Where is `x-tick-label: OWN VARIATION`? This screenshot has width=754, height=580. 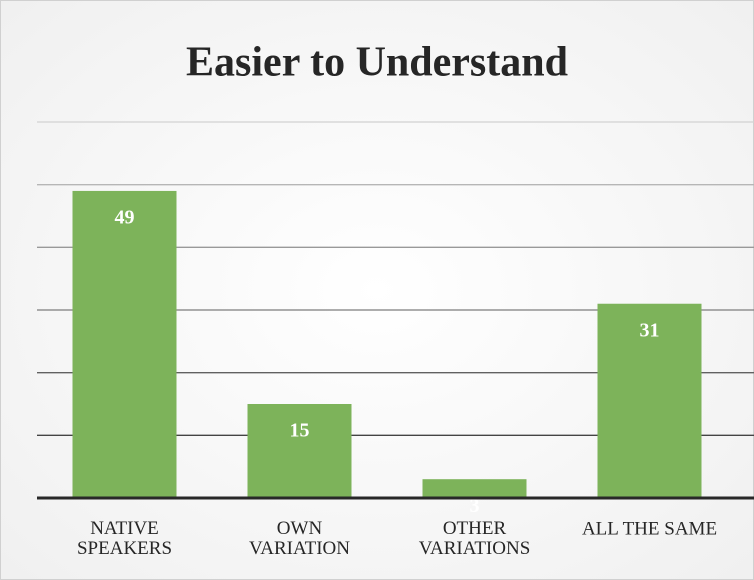
x-tick-label: OWN VARIATION is located at coordinates (299, 538).